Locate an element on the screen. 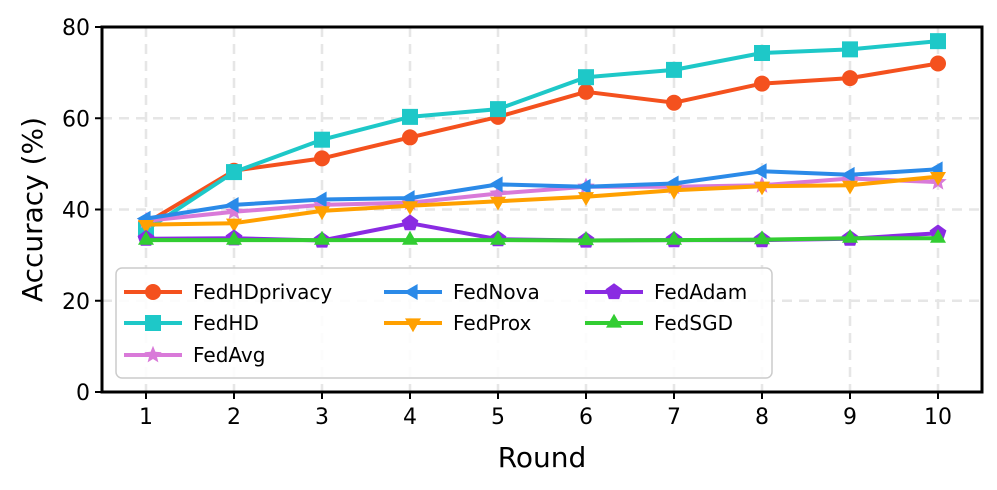  legend-entry-FedAdam: FedAdam is located at coordinates (666, 292).